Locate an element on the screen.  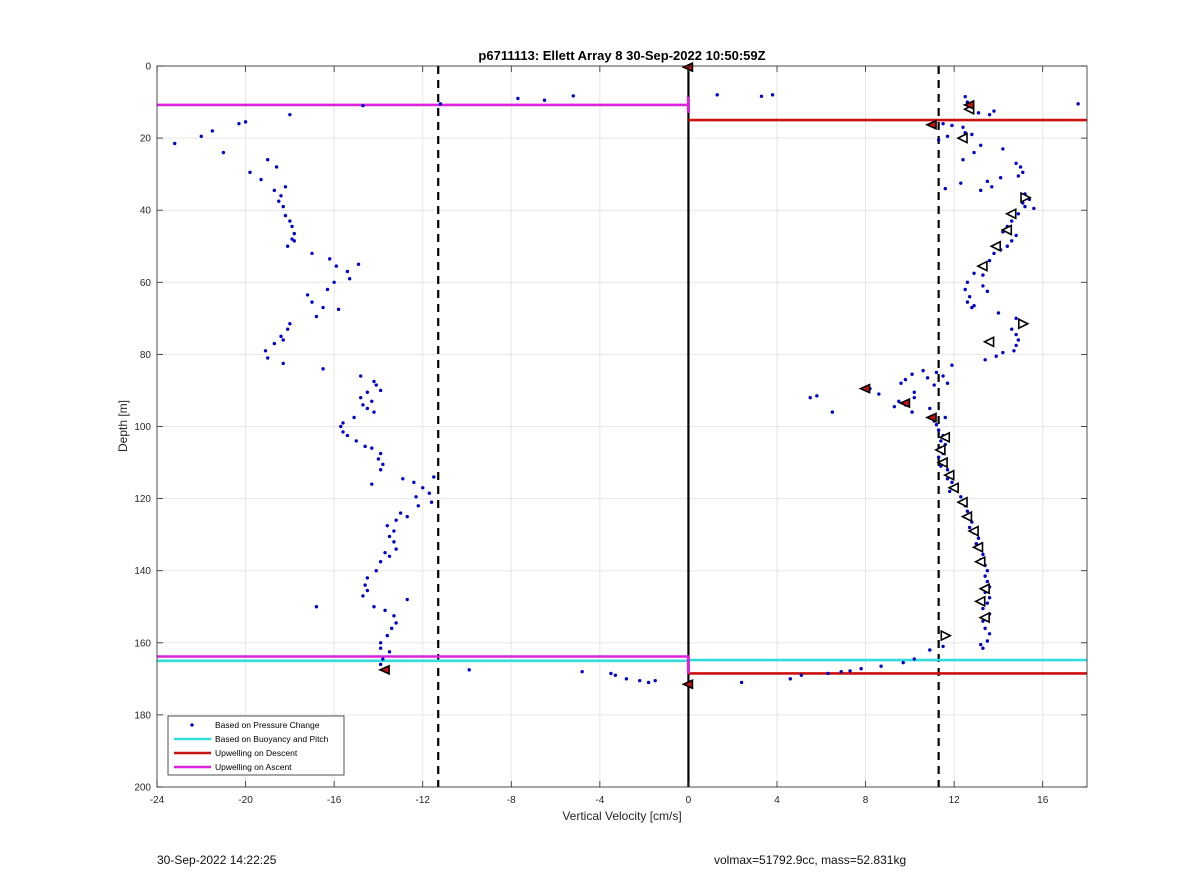
x-axis-label: Vertical Velocity [cm/s] is located at coordinates (621, 816).